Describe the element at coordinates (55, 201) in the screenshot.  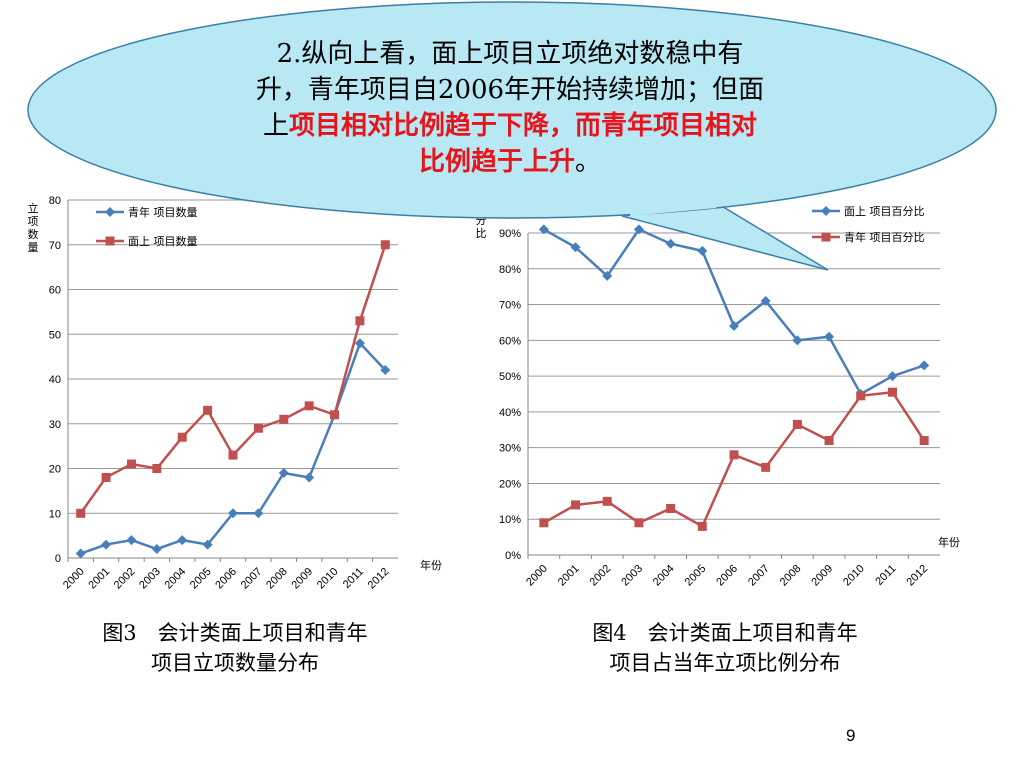
I see `y-tick-label: 80` at that location.